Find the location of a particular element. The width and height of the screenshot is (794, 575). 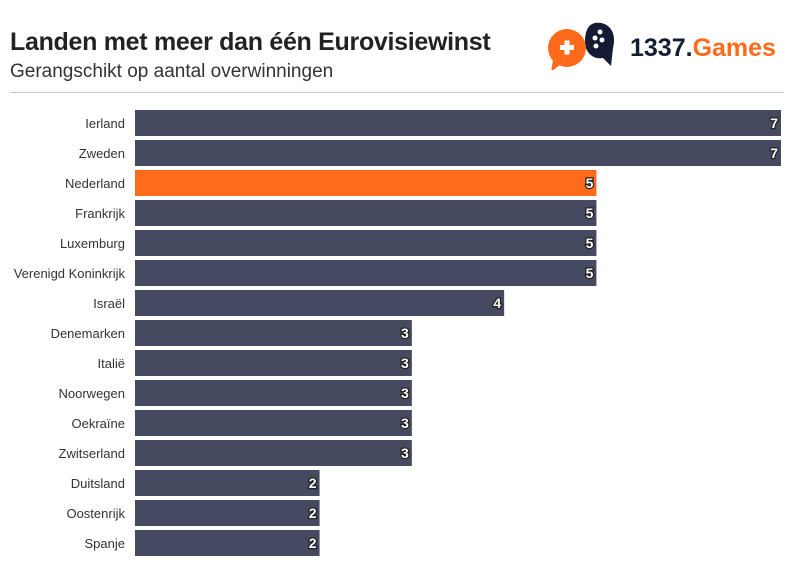

gamepad-chat-icon is located at coordinates (581, 47).